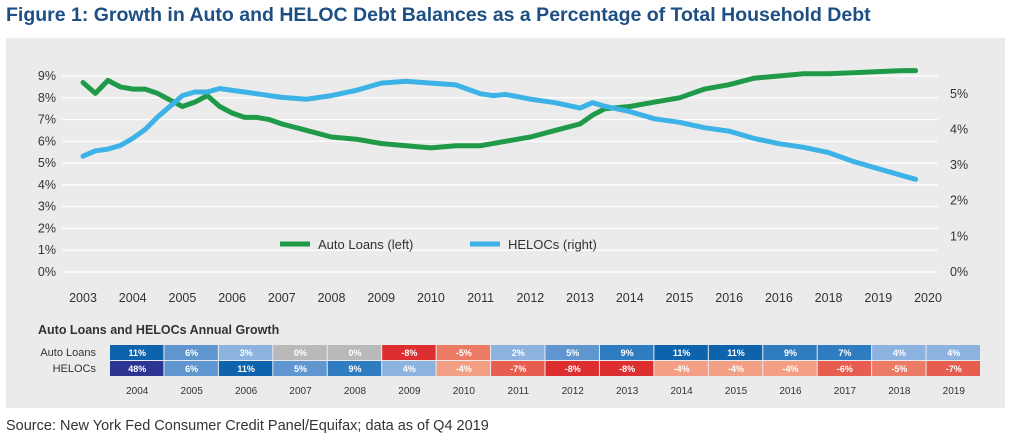  What do you see at coordinates (959, 94) in the screenshot?
I see `right-tick-label: 5%` at bounding box center [959, 94].